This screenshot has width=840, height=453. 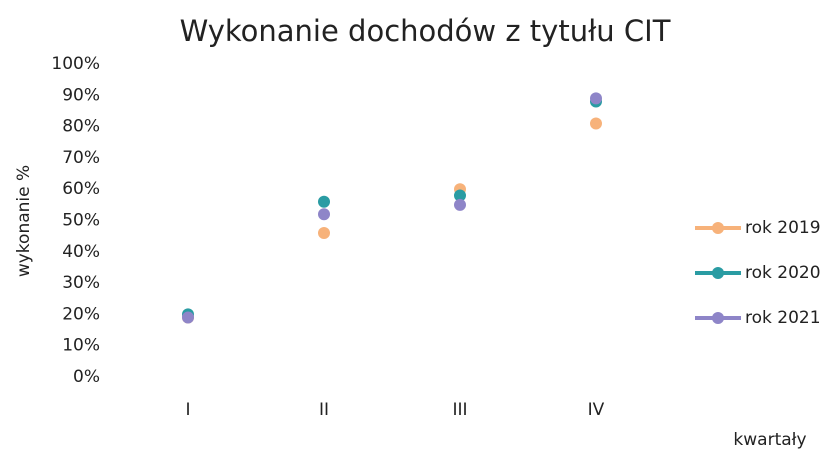 I want to click on x-tick-label: II, so click(x=324, y=410).